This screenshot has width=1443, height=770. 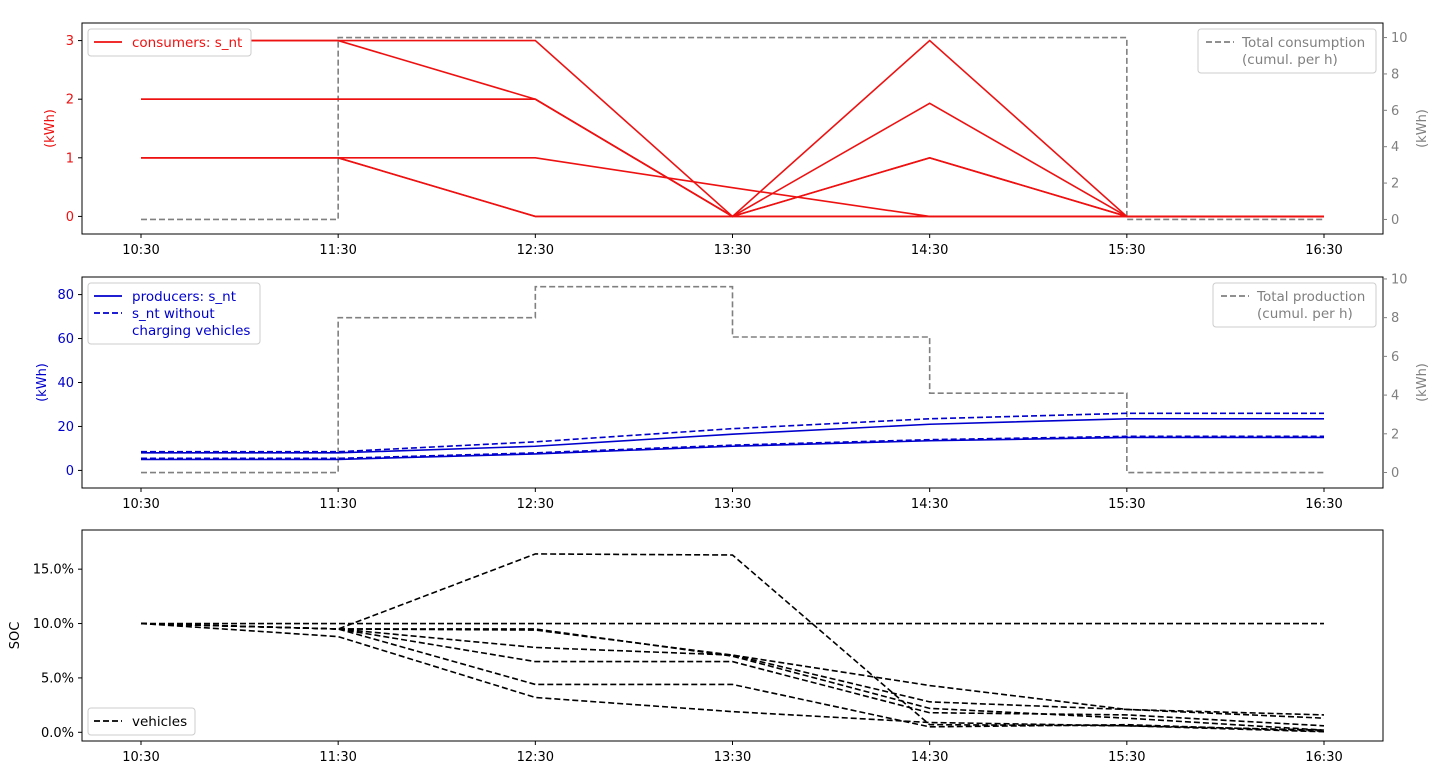 I want to click on y-tick-label: 80, so click(x=65, y=295).